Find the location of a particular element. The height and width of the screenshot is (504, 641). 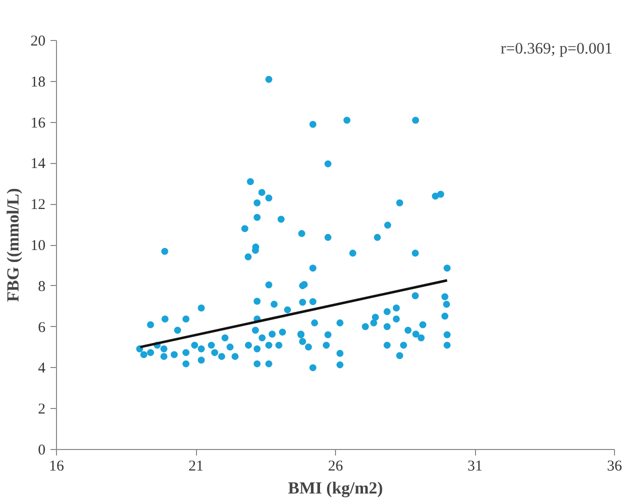

y-tick-label: 8 is located at coordinates (42, 286).